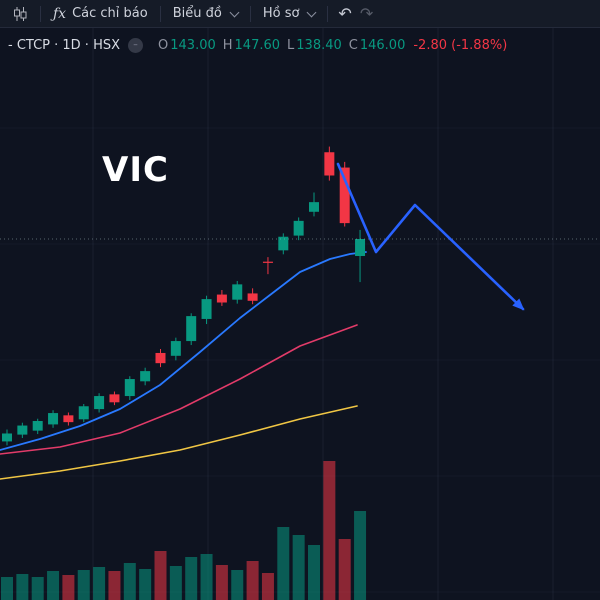  What do you see at coordinates (344, 13) in the screenshot?
I see `undo-button: ↶` at bounding box center [344, 13].